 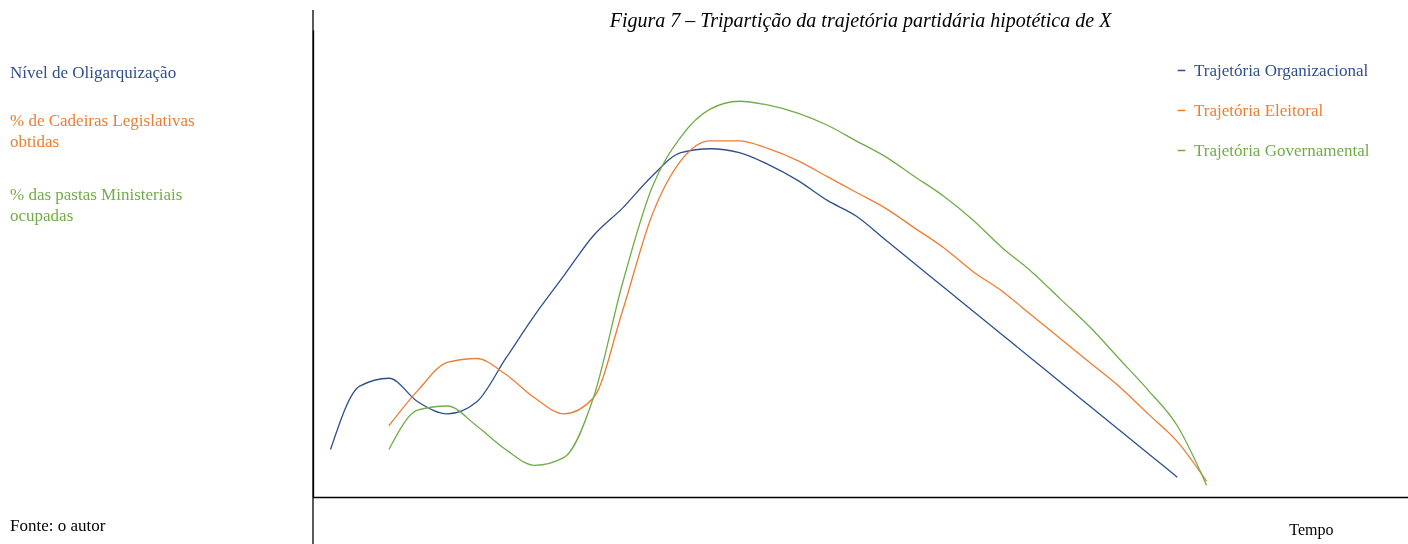 What do you see at coordinates (1281, 70) in the screenshot?
I see `legend-label: Trajetória Organizacional` at bounding box center [1281, 70].